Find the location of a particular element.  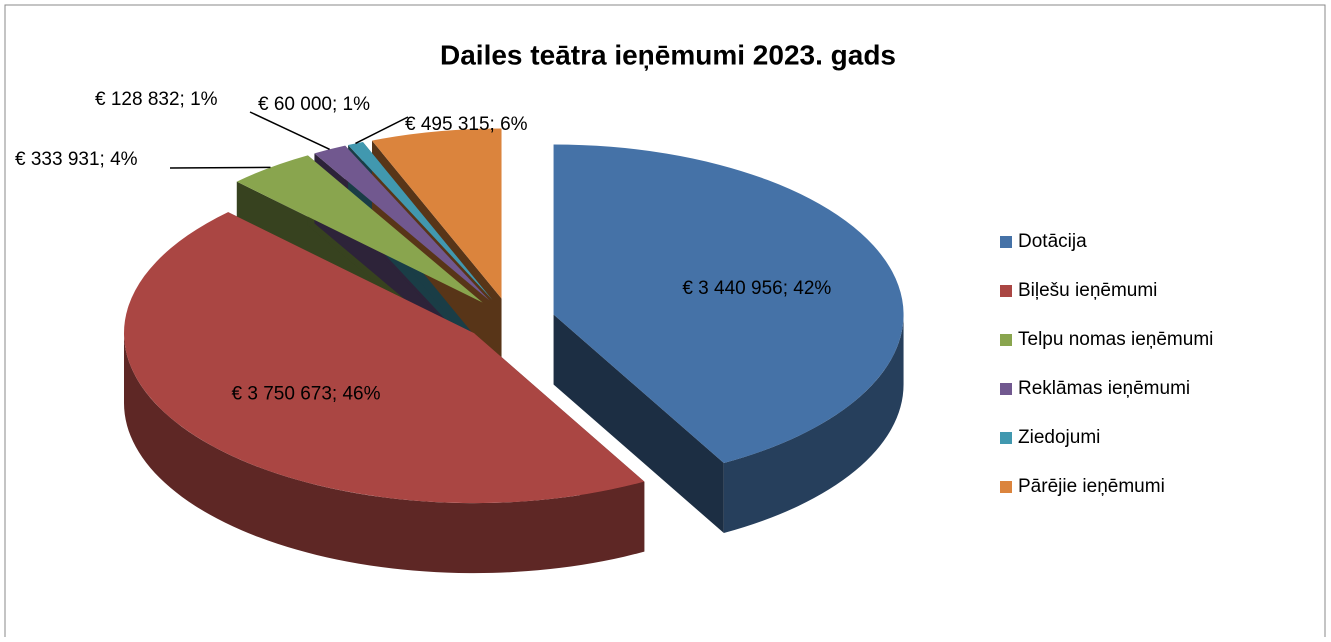

data-label: € 128 832; 1% is located at coordinates (156, 99).